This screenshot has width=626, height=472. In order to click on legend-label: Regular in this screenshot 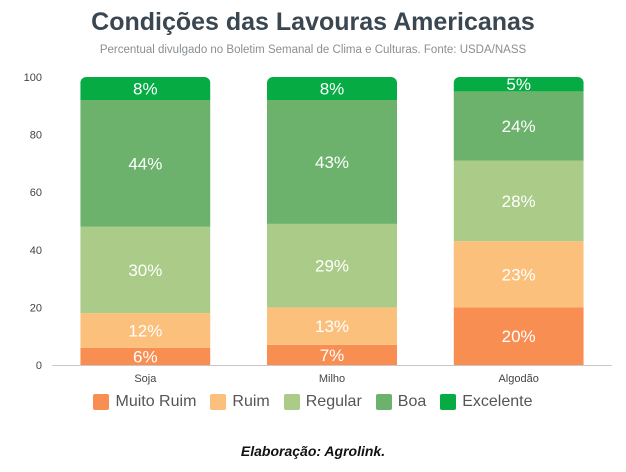, I will do `click(333, 401)`.